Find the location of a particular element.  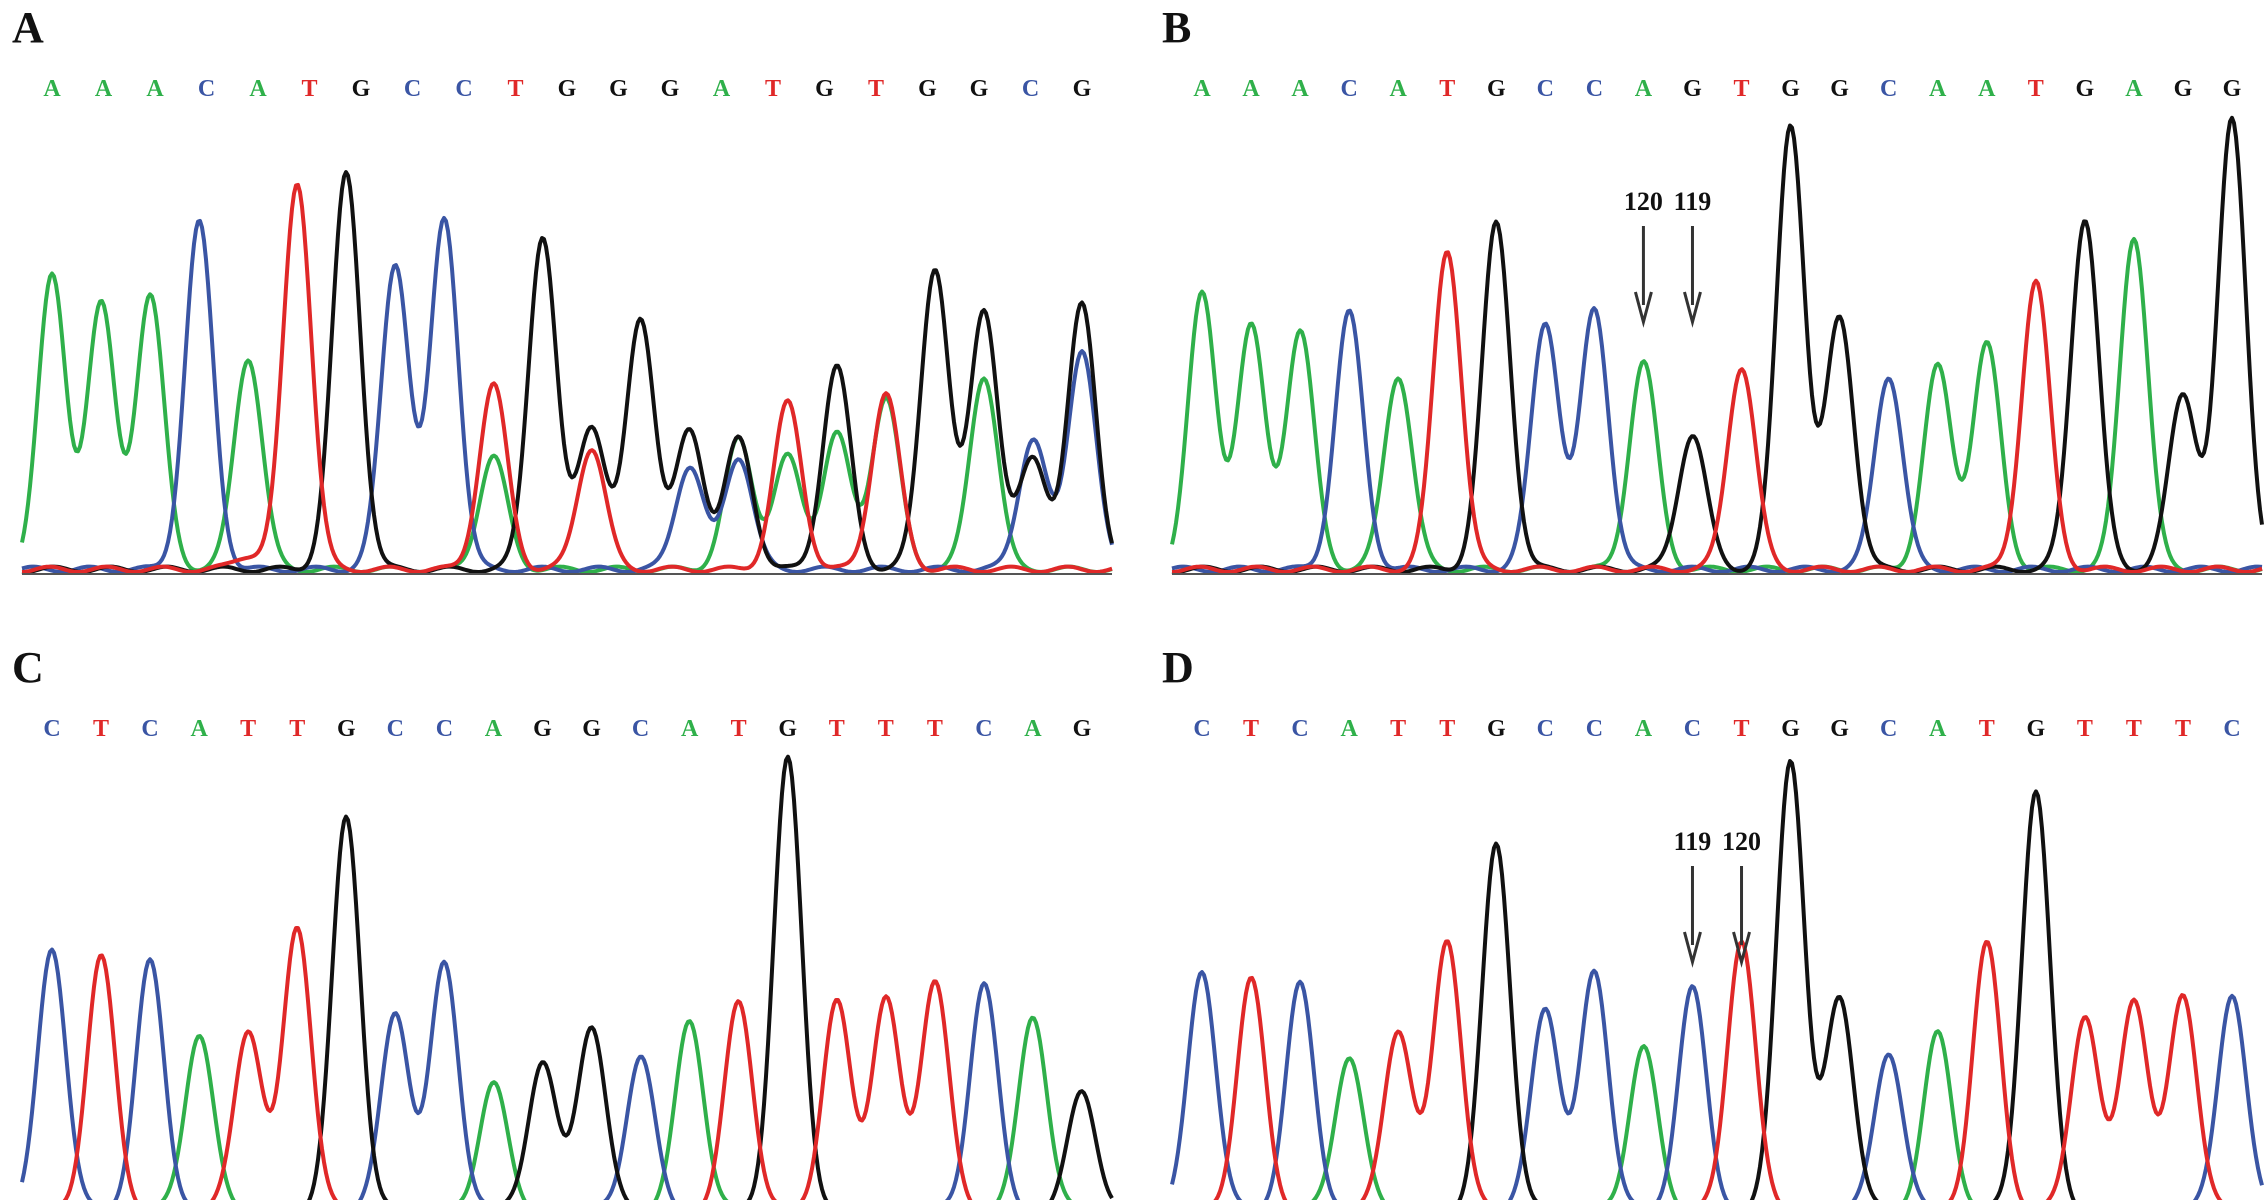

trace-g is located at coordinates (710, 977).